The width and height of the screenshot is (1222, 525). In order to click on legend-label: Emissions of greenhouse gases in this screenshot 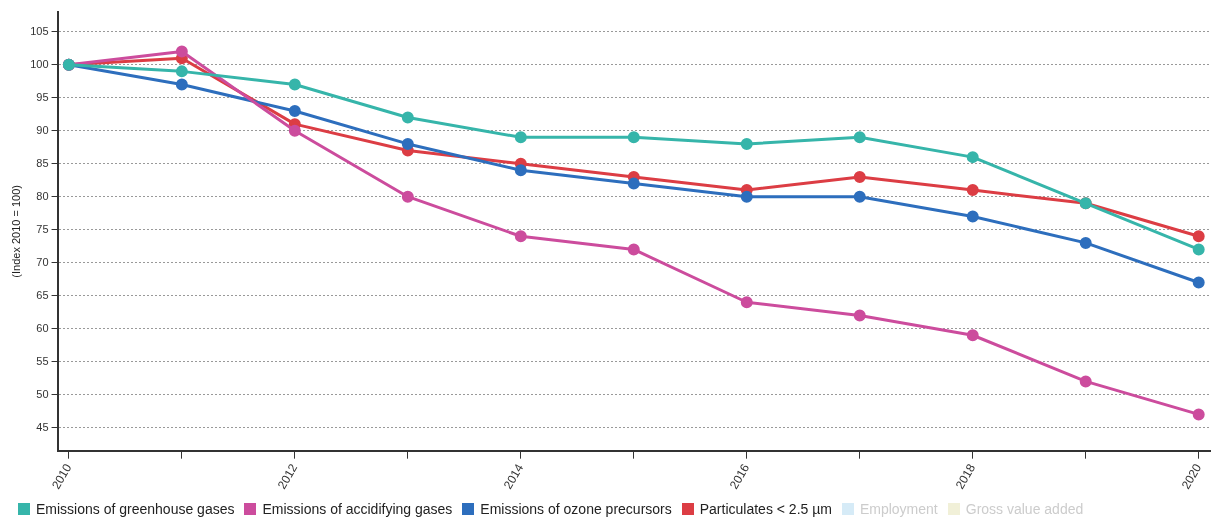, I will do `click(135, 509)`.